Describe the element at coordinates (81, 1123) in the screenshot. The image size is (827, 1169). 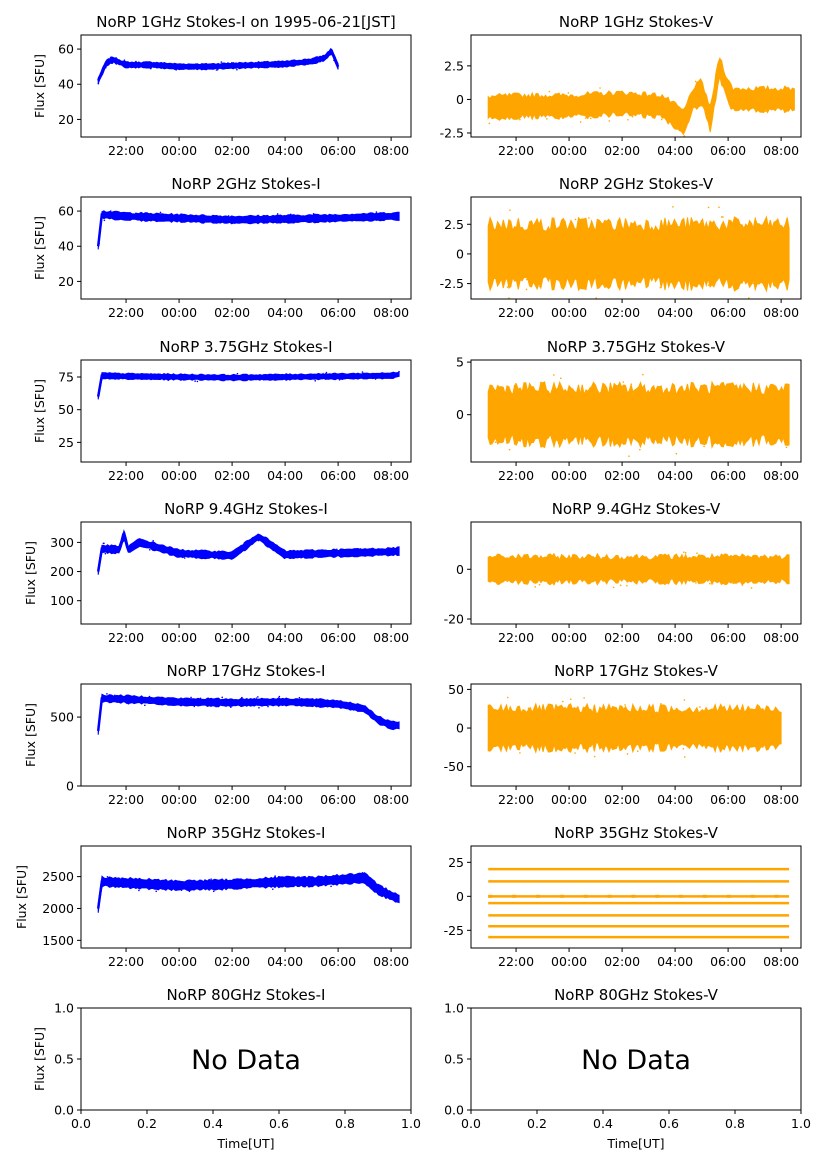
I see `x-tick-label: 0.0` at that location.